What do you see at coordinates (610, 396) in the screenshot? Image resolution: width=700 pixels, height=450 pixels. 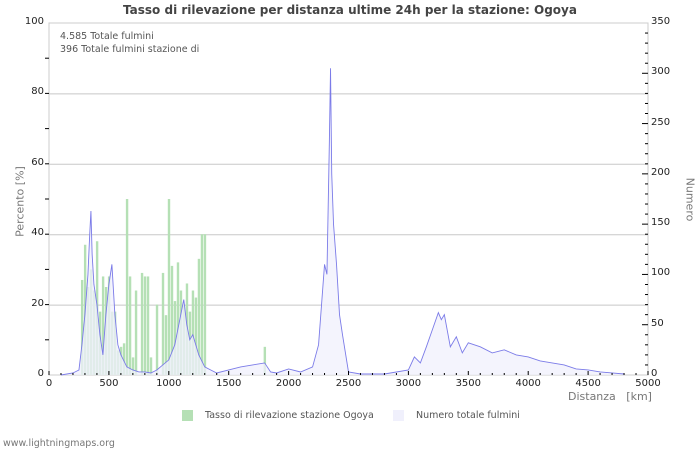 I see `x-axis-label: Distanza [km]` at bounding box center [610, 396].